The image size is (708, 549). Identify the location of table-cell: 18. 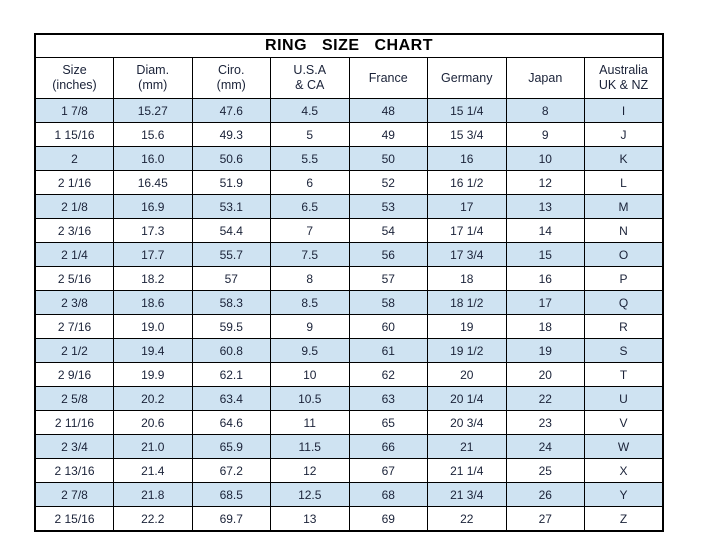
(467, 278).